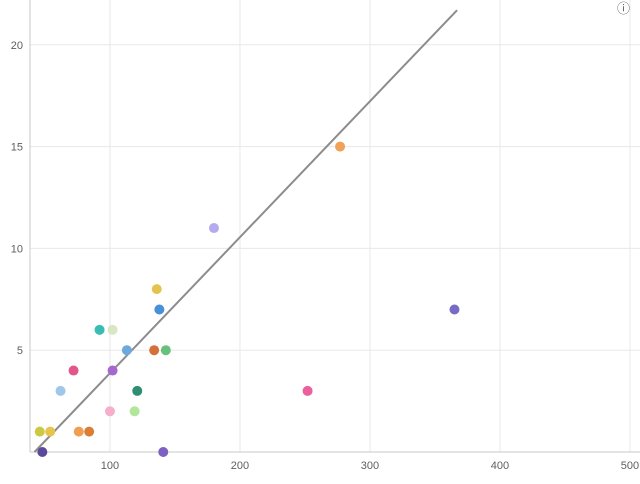  What do you see at coordinates (370, 466) in the screenshot?
I see `x-tick-label: 300` at bounding box center [370, 466].